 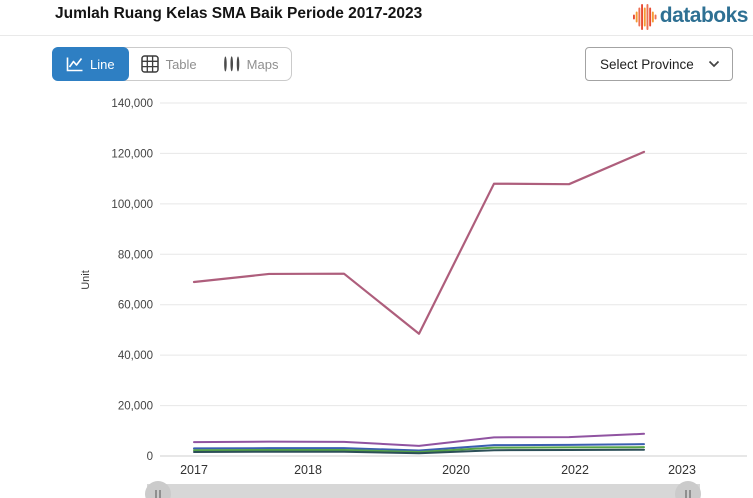 What do you see at coordinates (132, 205) in the screenshot?
I see `y-tick-label: 100,000` at bounding box center [132, 205].